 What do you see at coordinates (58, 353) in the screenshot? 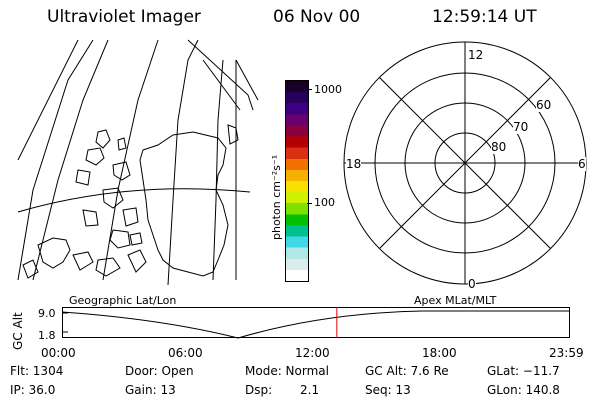
I see `x-tick-label: 00:00` at bounding box center [58, 353].